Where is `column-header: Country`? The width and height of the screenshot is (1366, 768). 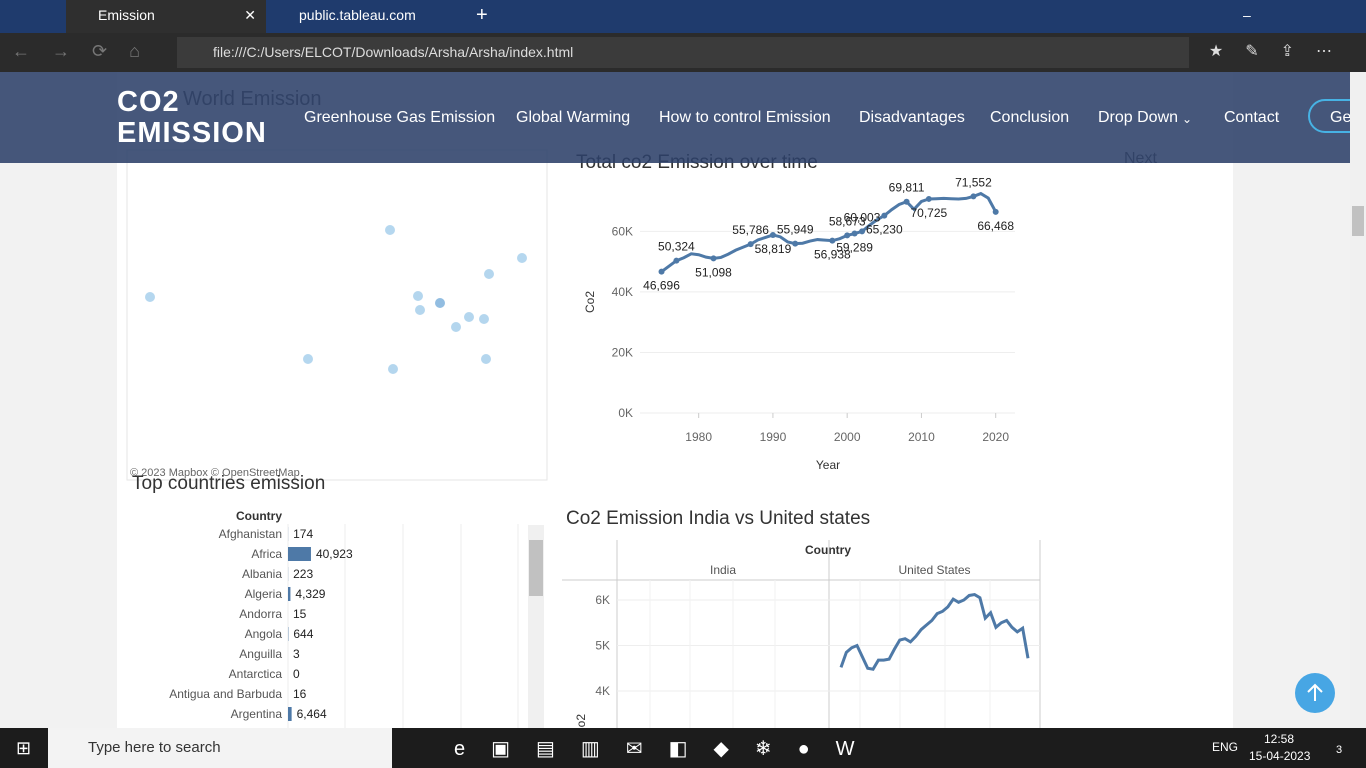 column-header: Country is located at coordinates (259, 516).